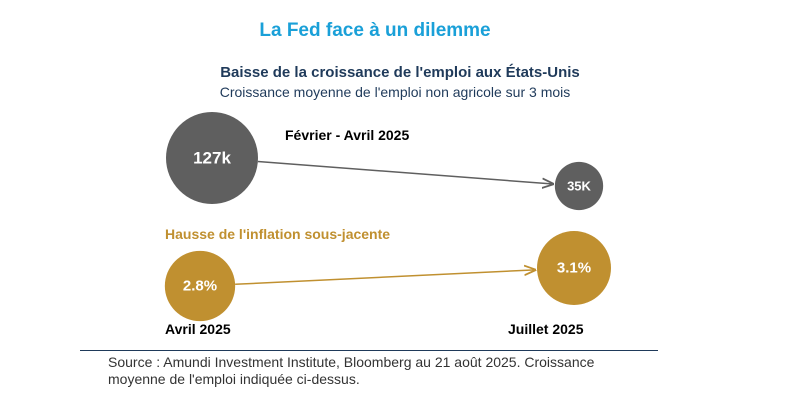 The width and height of the screenshot is (800, 400). I want to click on employment-arrow, so click(405, 172).